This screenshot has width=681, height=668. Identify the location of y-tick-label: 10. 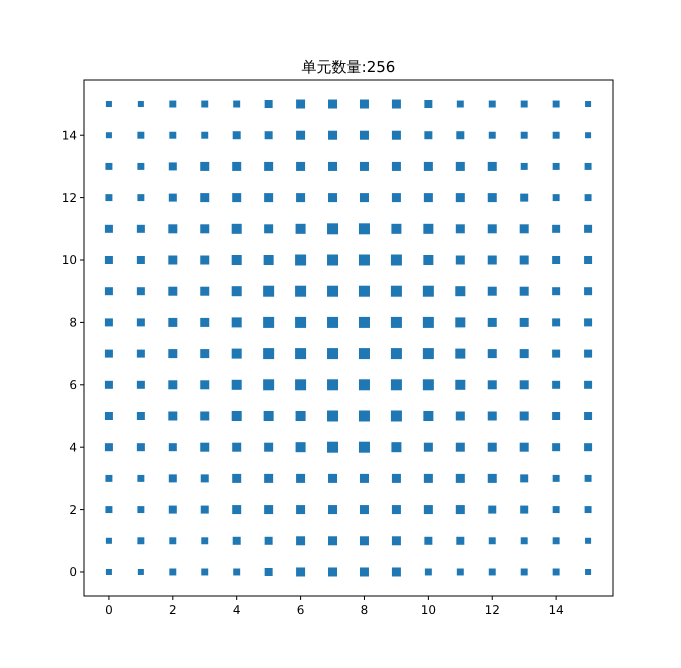
(69, 260).